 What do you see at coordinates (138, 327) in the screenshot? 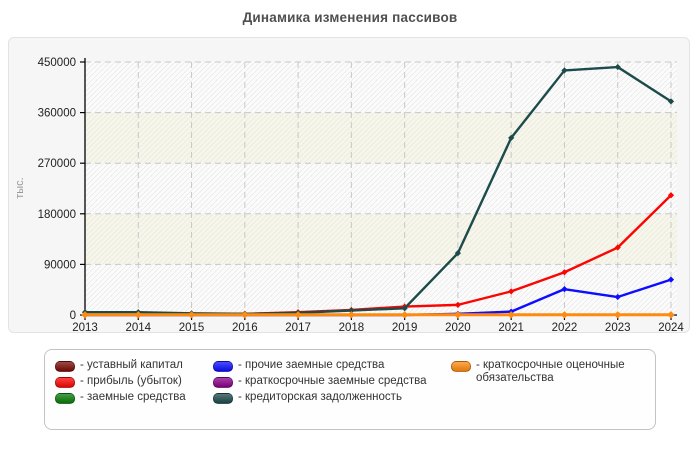
I see `x-tick-label: 2014` at bounding box center [138, 327].